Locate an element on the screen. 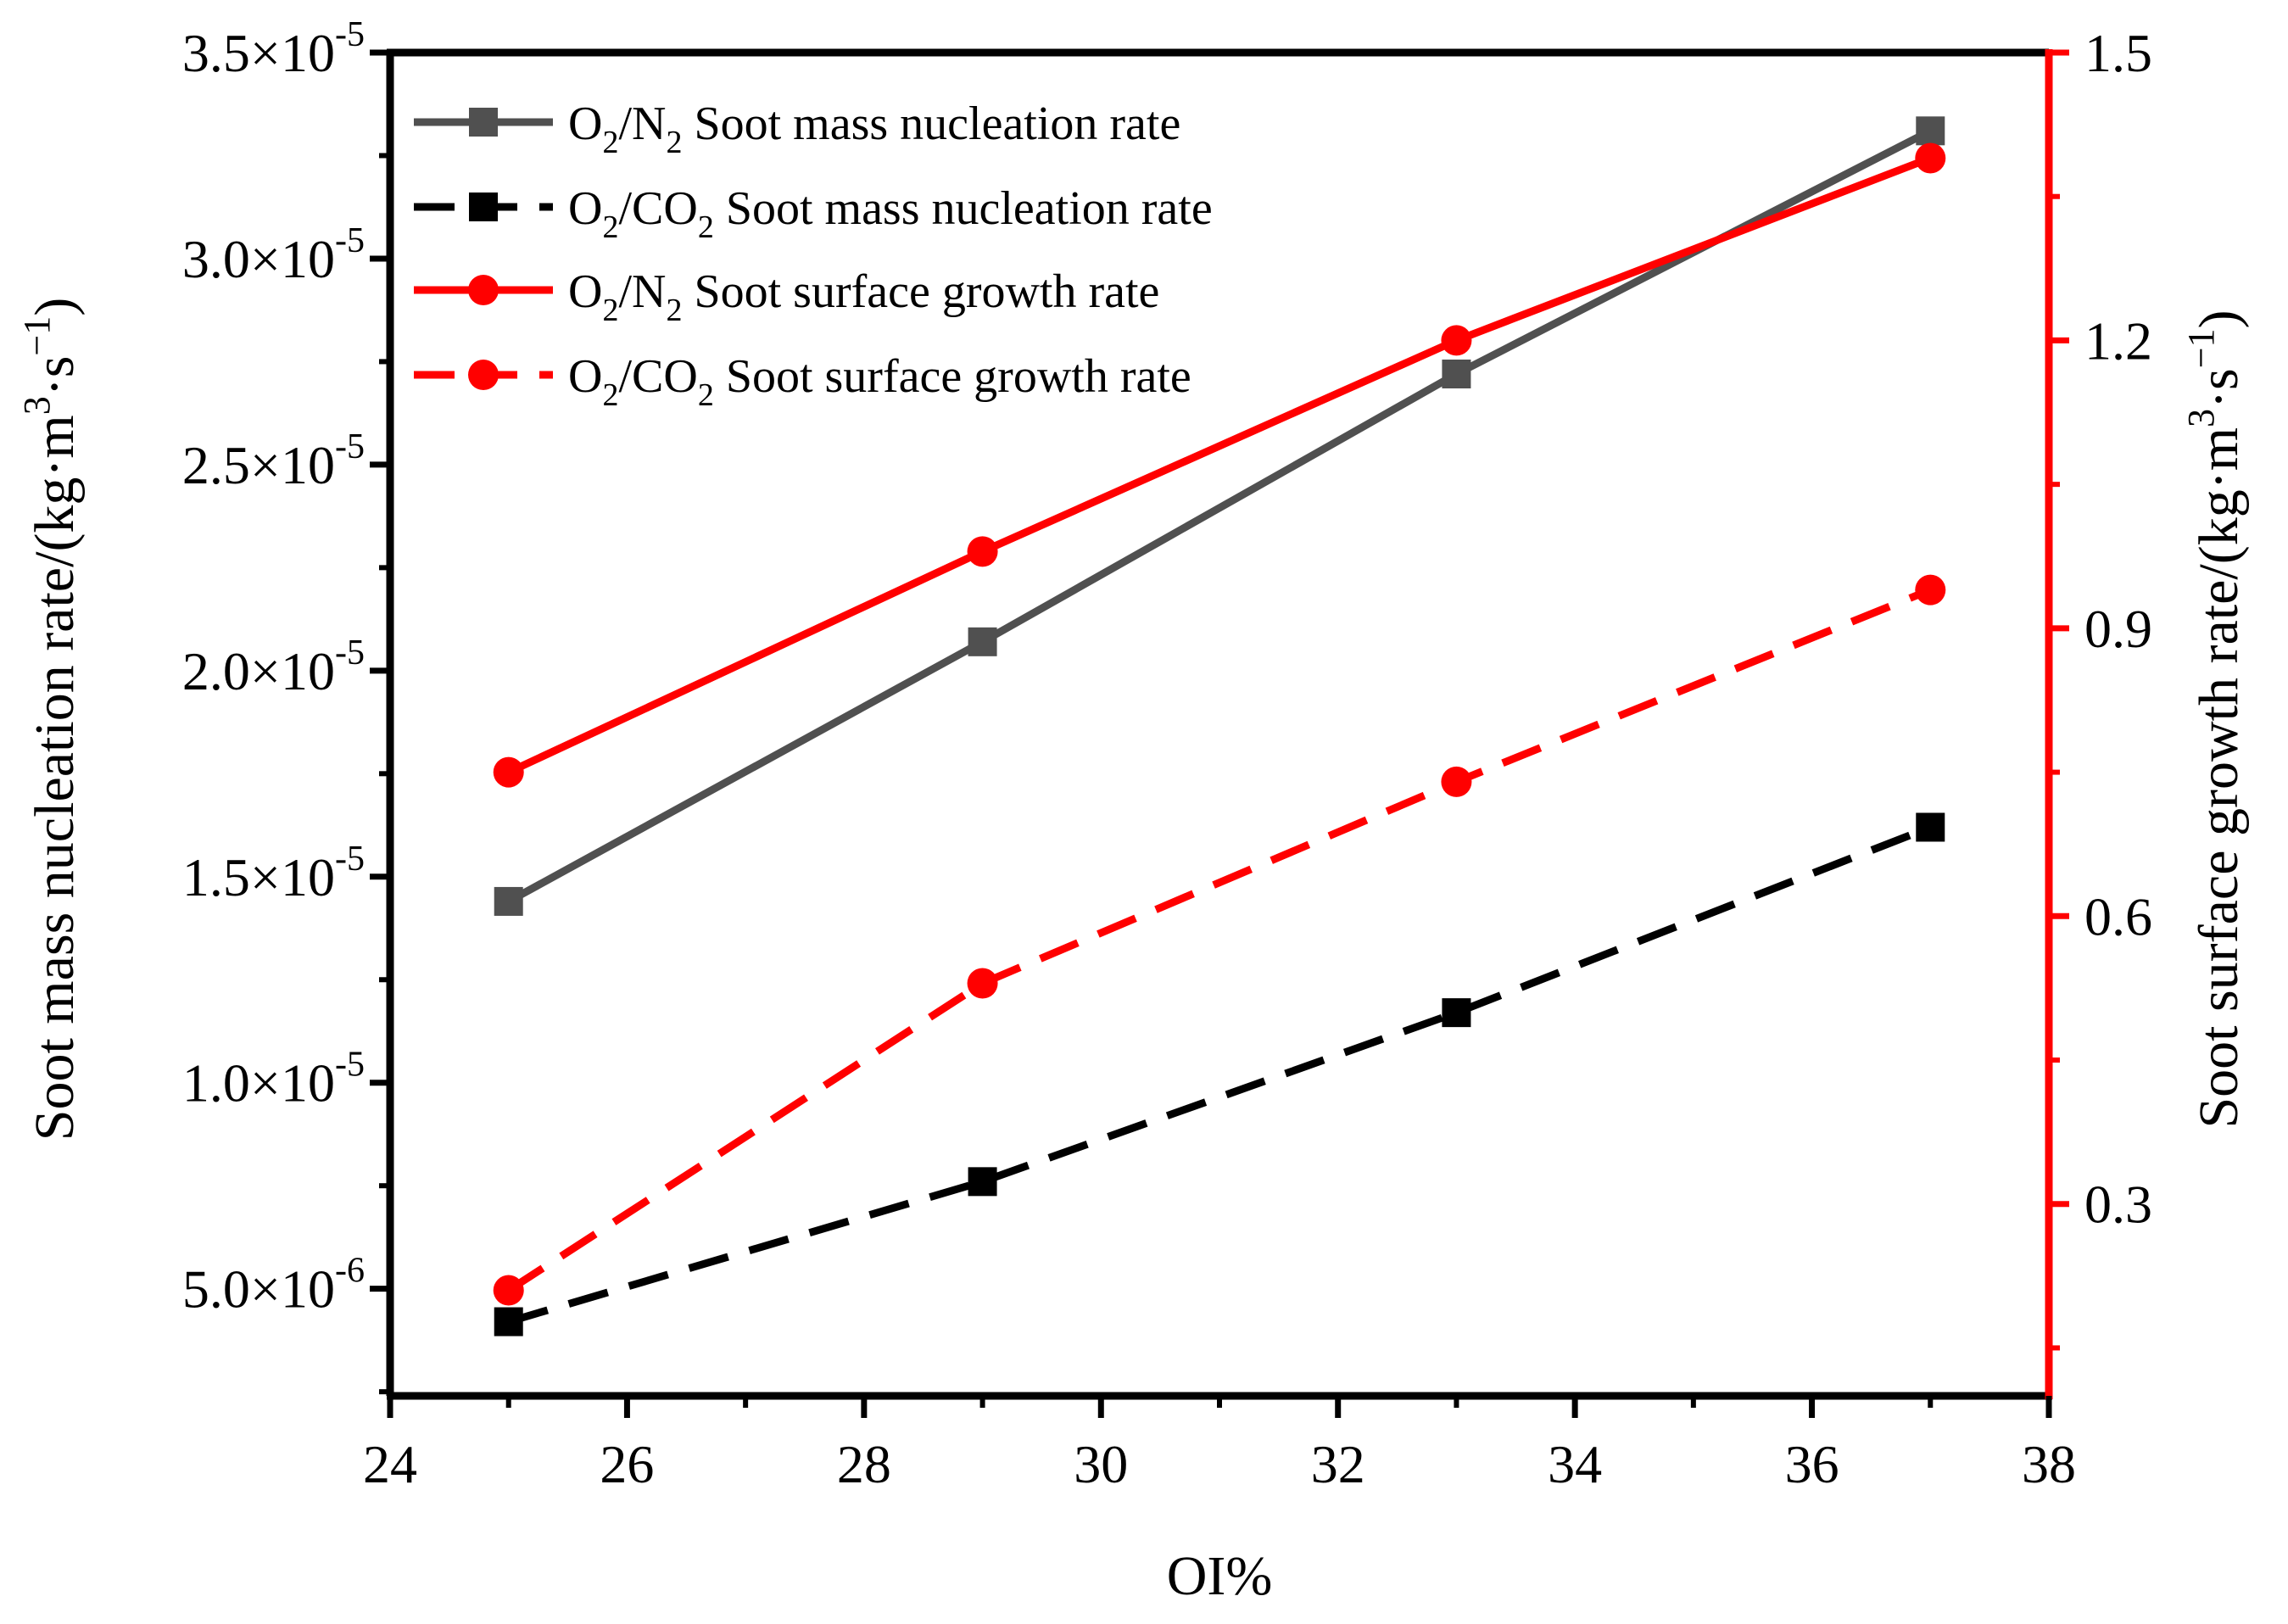 This screenshot has width=2288, height=1624. y-left-tick-mantissa: 5.0×10 is located at coordinates (258, 1290).